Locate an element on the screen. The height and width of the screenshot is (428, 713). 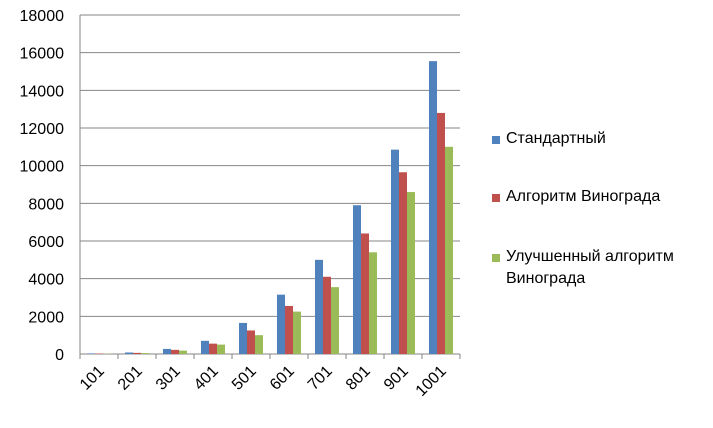
x-tick-label: 601 is located at coordinates (282, 378).